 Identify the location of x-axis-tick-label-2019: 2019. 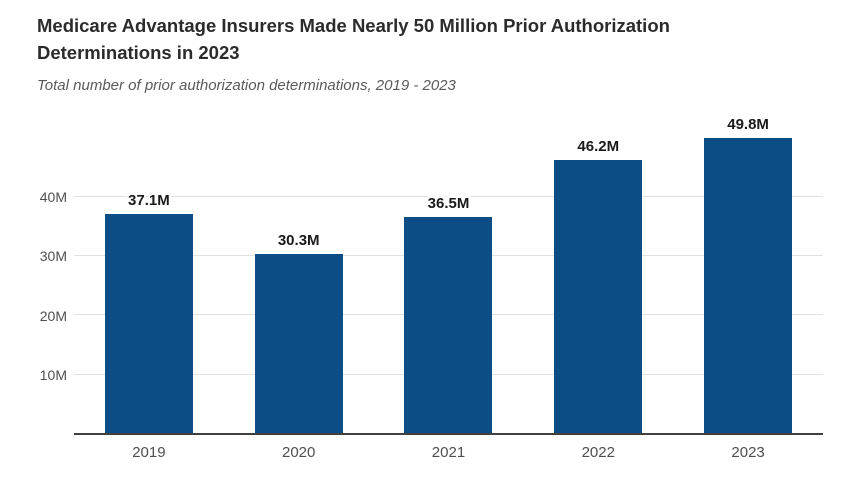
(149, 452).